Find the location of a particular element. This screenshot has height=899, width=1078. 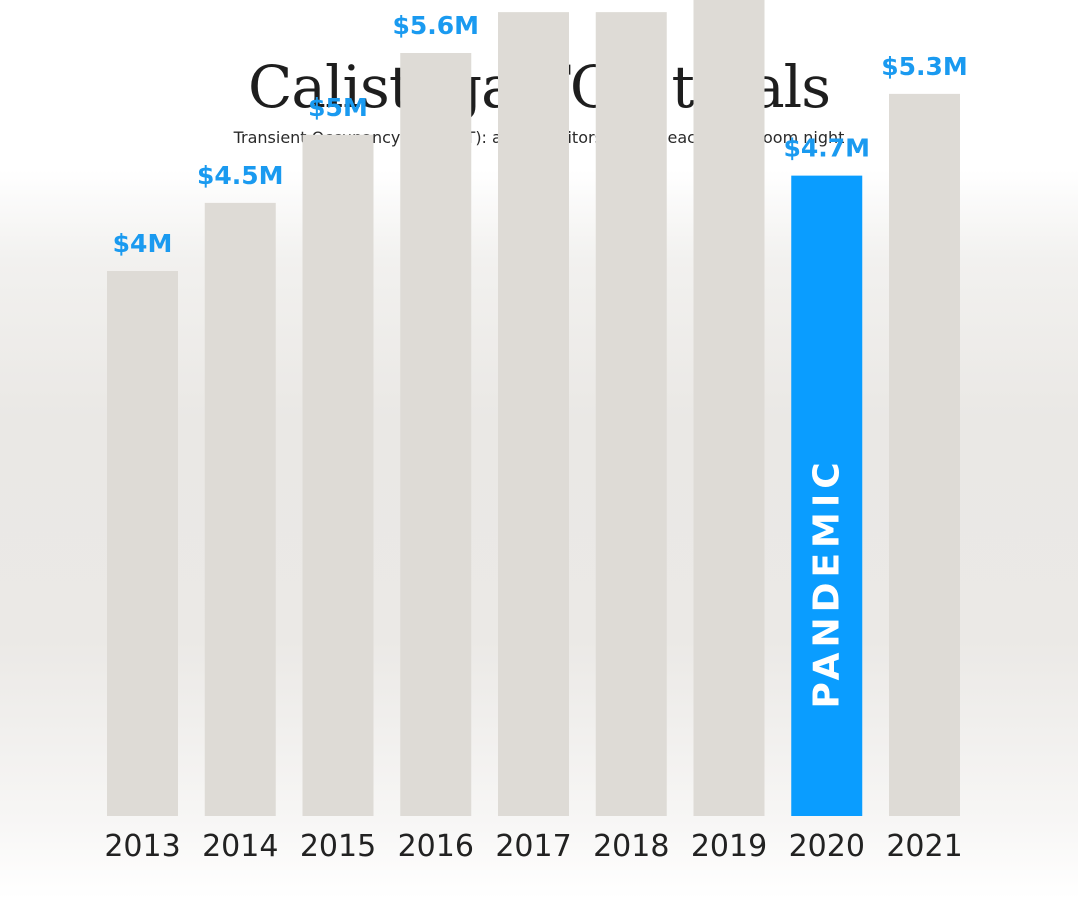

year-label-2015: 2015 is located at coordinates (338, 846).